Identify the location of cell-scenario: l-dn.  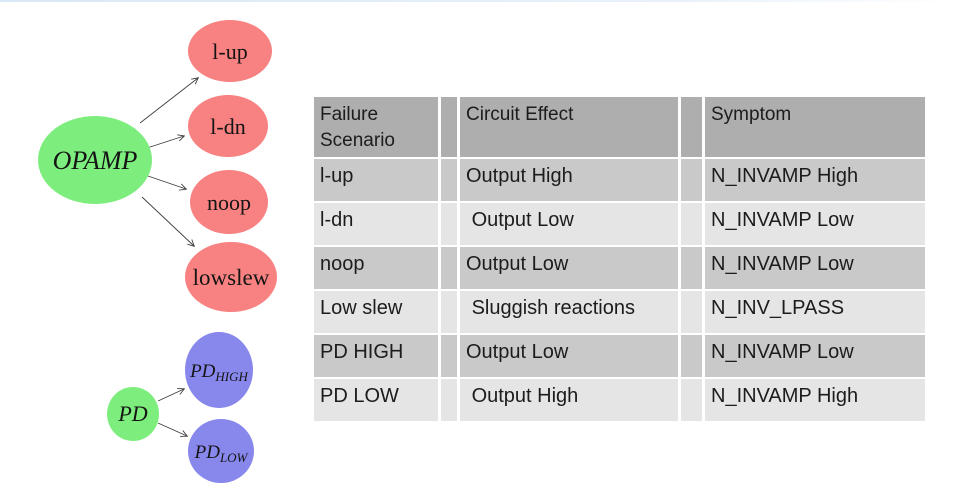
(376, 224).